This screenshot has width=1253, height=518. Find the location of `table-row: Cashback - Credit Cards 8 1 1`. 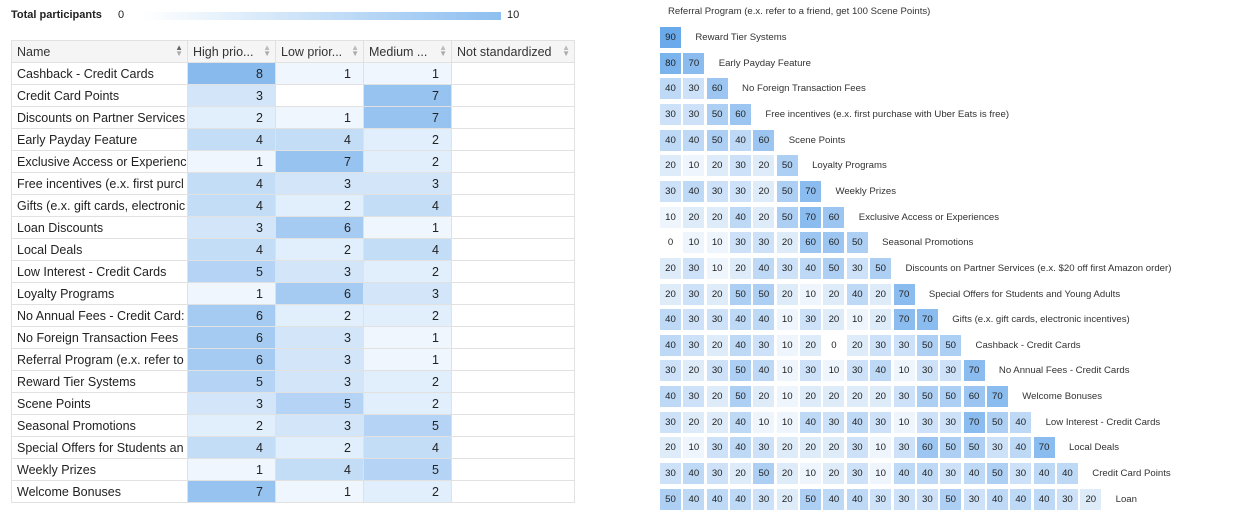

table-row: Cashback - Credit Cards 8 1 1 is located at coordinates (293, 73).